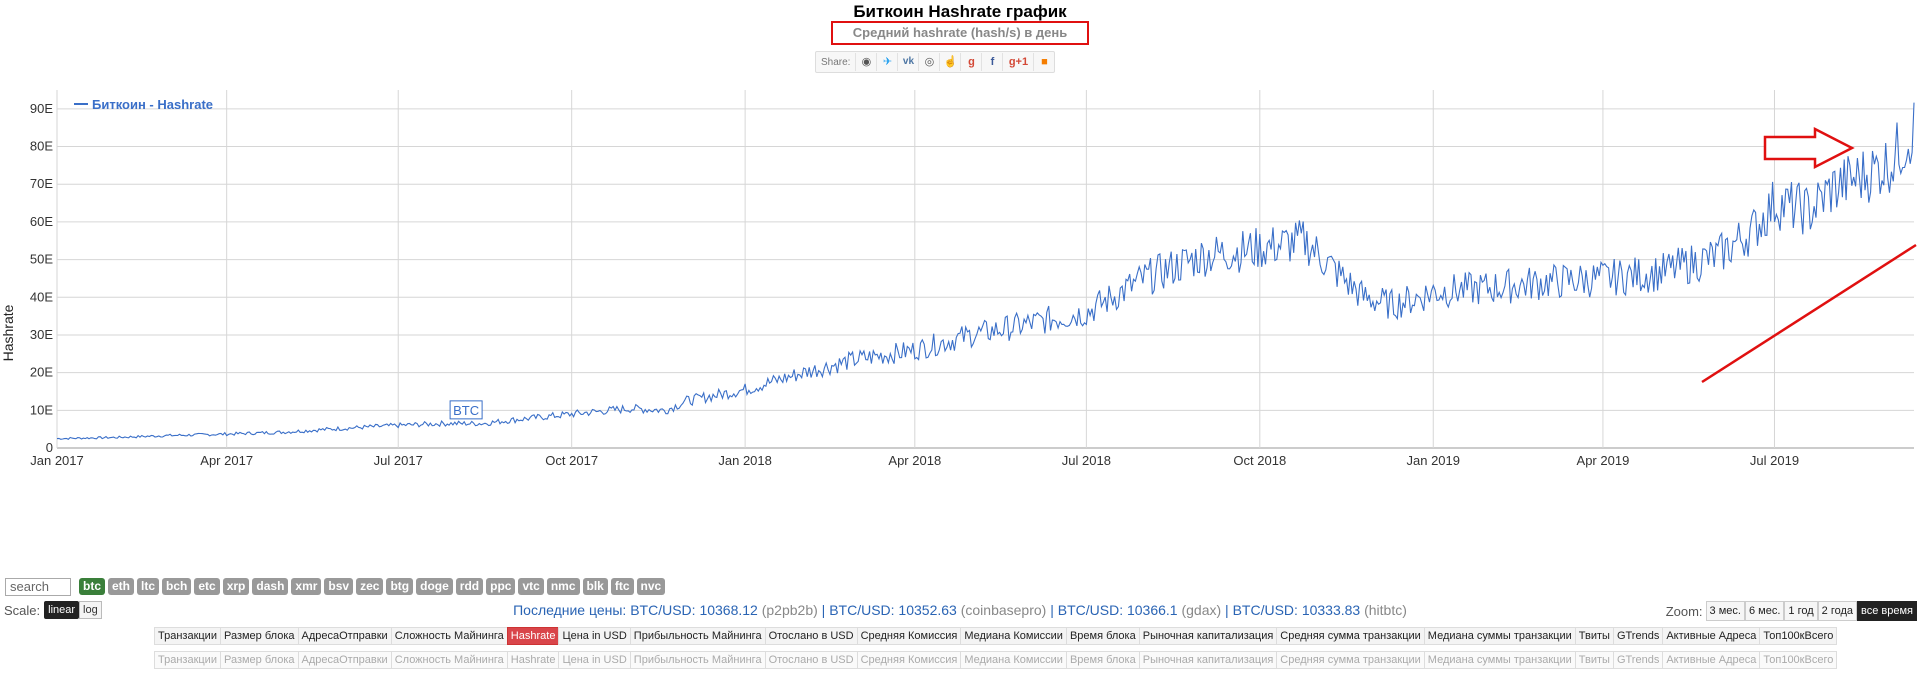 The width and height of the screenshot is (1920, 673). What do you see at coordinates (694, 610) in the screenshot?
I see `price-pair: BTC/USD: 10368.12` at bounding box center [694, 610].